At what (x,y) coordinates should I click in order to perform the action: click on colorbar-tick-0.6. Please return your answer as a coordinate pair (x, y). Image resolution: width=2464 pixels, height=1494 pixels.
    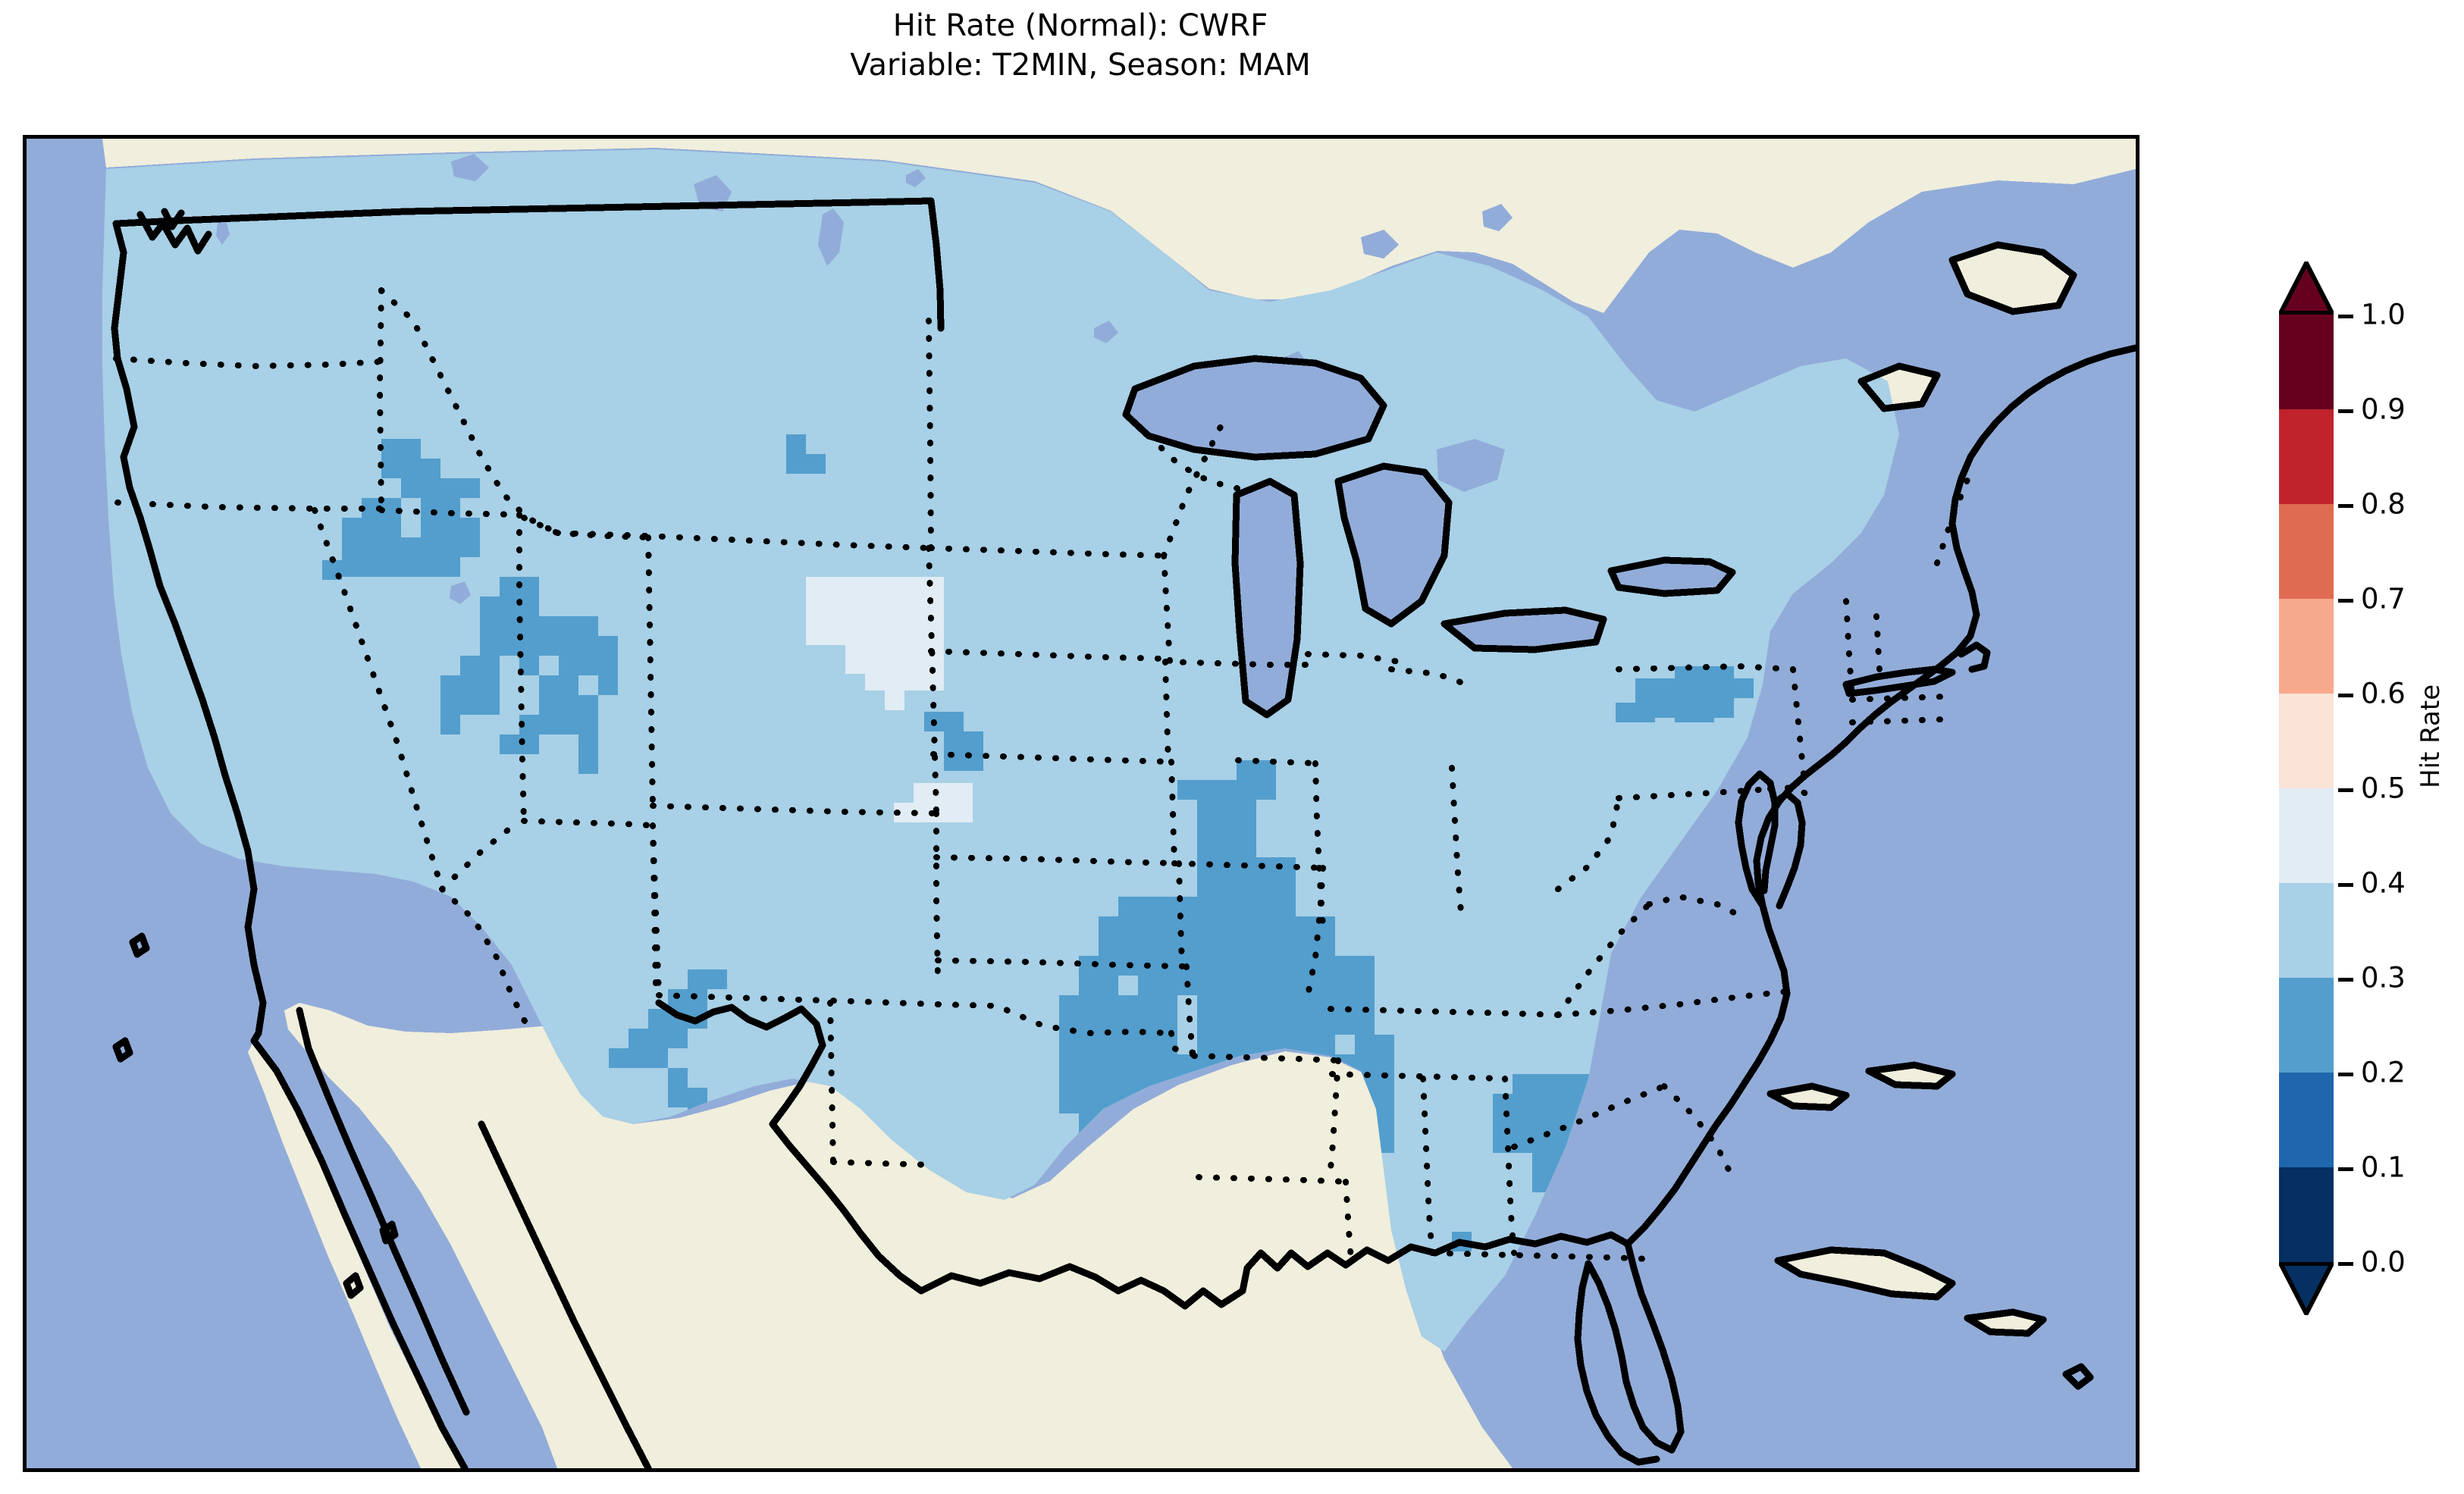
    Looking at the image, I should click on (2345, 695).